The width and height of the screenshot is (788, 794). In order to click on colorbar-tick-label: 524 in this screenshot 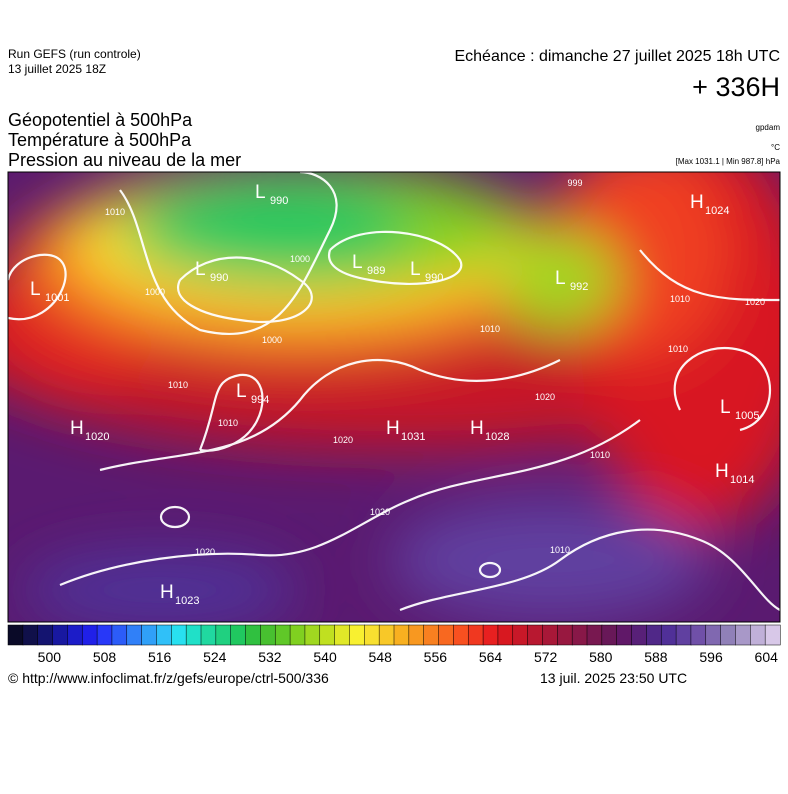, I will do `click(215, 657)`.